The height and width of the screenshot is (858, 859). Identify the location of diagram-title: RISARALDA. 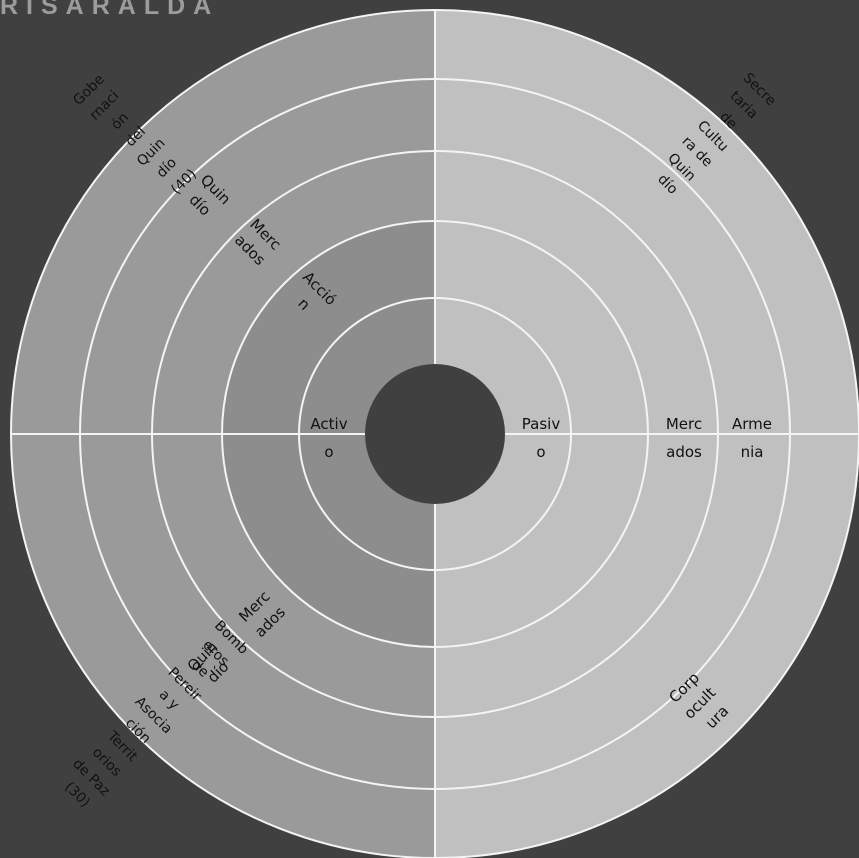
(110, 10).